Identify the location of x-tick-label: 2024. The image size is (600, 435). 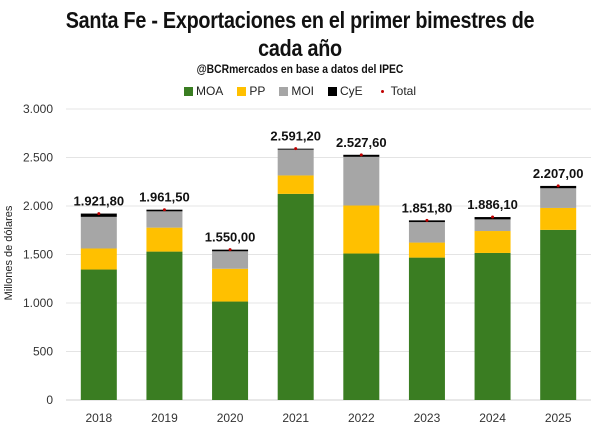
(492, 418).